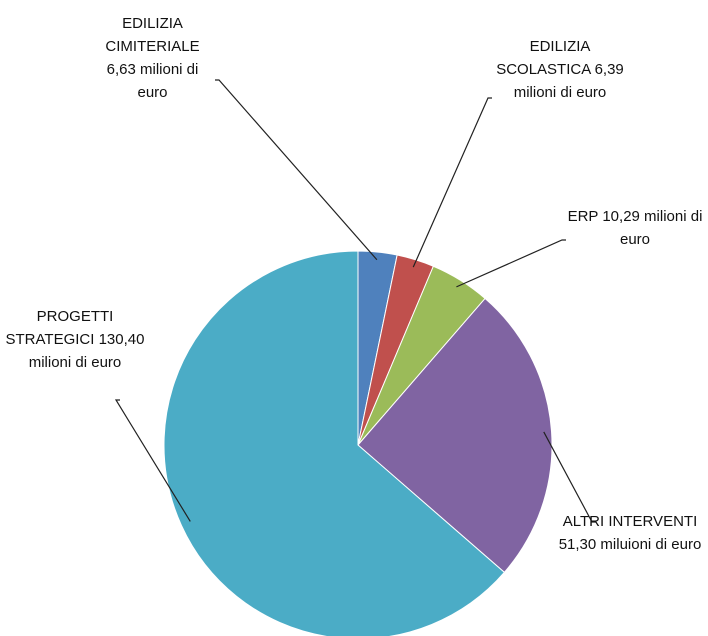  What do you see at coordinates (630, 533) in the screenshot?
I see `data-label: ALTRI INTERVENTI 51,30 miluioni di euro` at bounding box center [630, 533].